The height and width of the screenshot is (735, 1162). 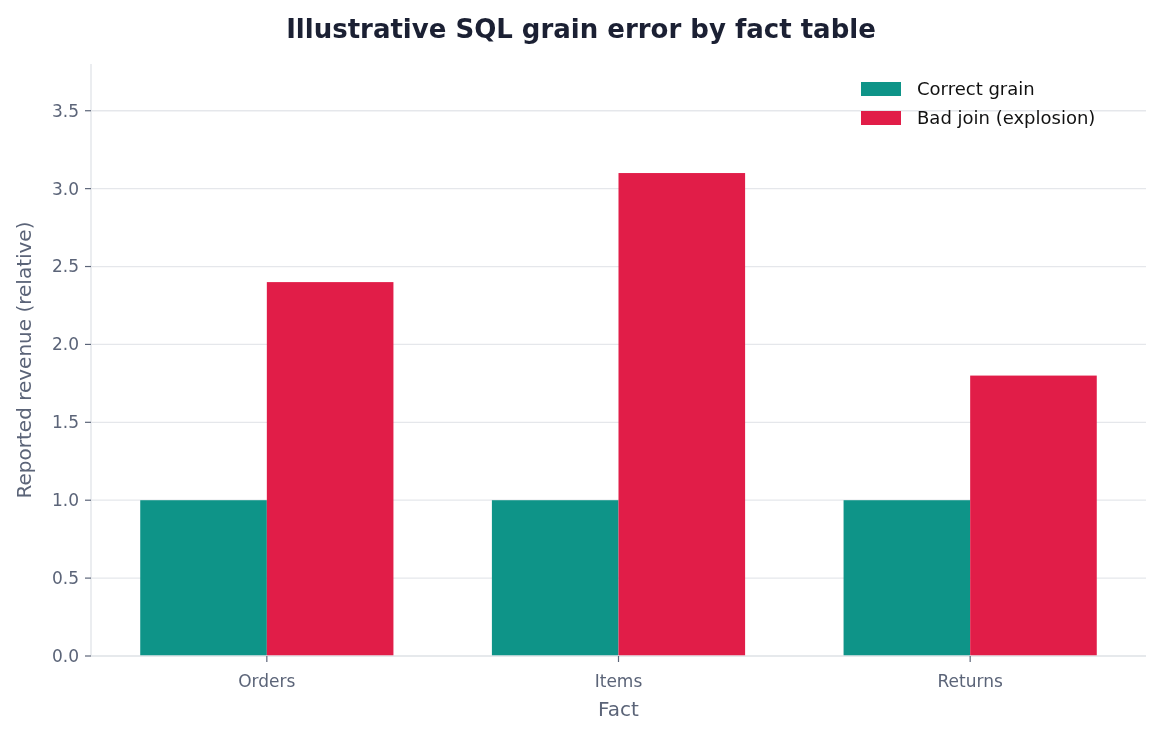 I want to click on y-tick-label: 0.5, so click(x=65, y=578).